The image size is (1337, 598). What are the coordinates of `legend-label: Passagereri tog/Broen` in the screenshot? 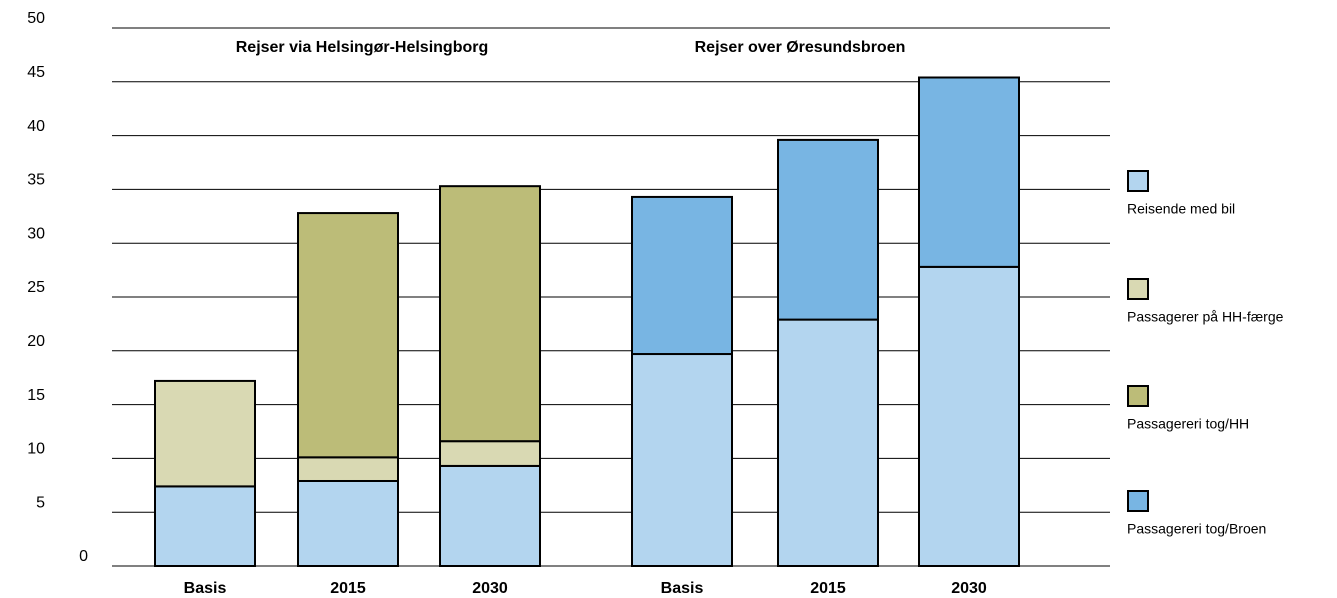 It's located at (1196, 529).